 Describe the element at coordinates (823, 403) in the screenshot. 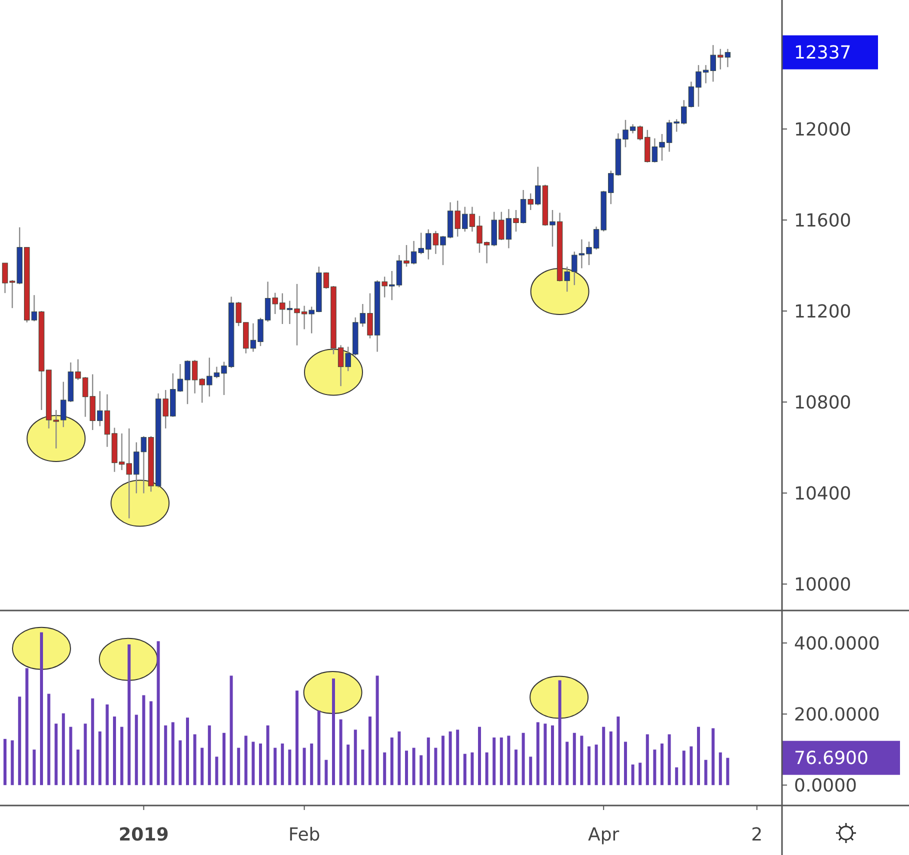

I see `y-tick-label: 10800` at that location.